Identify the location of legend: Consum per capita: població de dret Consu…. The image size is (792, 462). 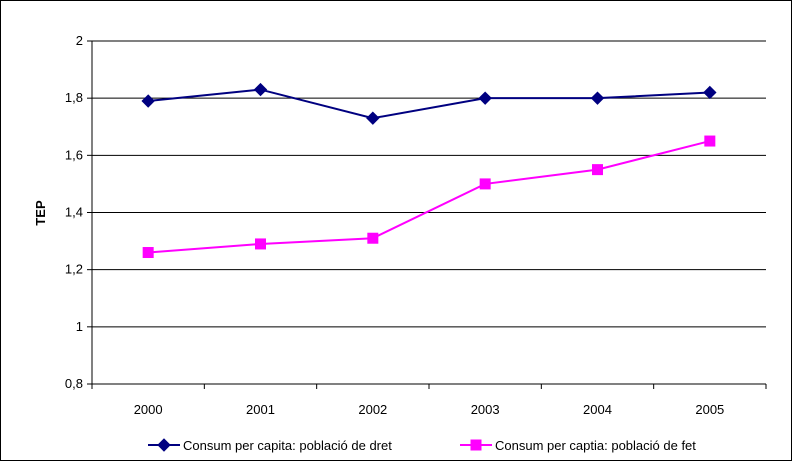
(422, 445).